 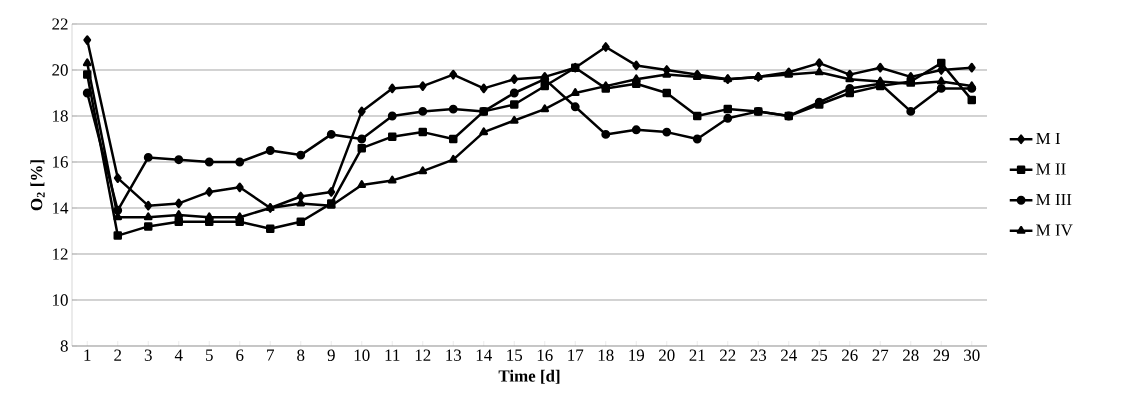 What do you see at coordinates (758, 355) in the screenshot?
I see `x-tick-label: 23` at bounding box center [758, 355].